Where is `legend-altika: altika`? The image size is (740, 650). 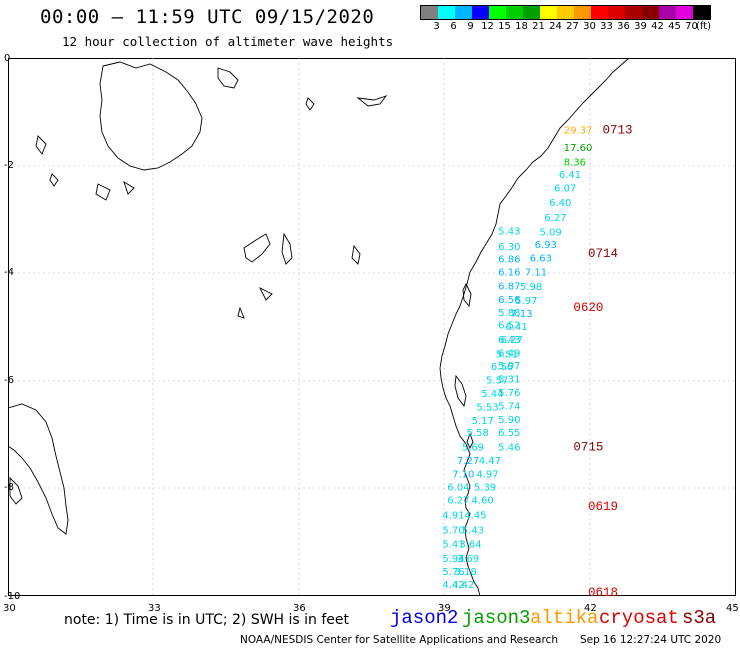
legend-altika: altika is located at coordinates (564, 618).